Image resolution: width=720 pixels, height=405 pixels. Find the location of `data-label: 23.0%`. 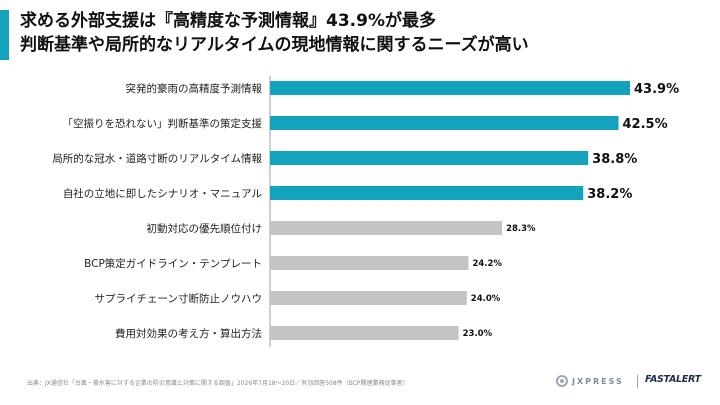

data-label: 23.0% is located at coordinates (478, 334).